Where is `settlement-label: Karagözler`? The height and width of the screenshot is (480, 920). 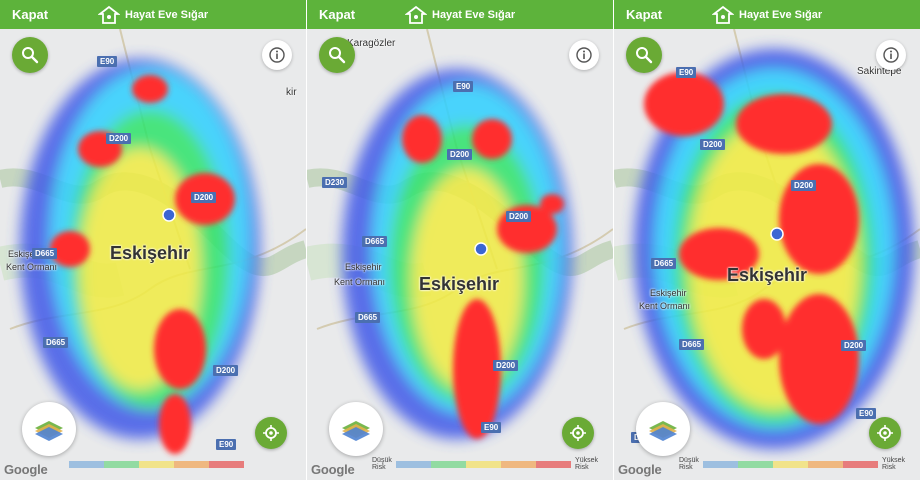
settlement-label: Karagözler is located at coordinates (371, 43).